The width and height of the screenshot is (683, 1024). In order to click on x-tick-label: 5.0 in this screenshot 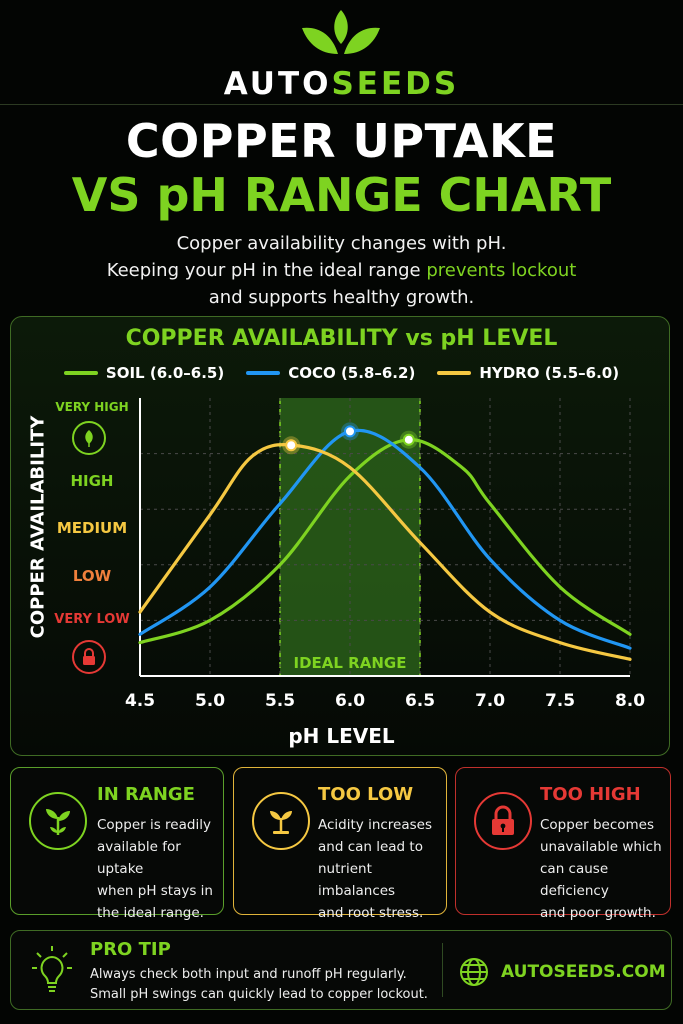, I will do `click(210, 701)`.